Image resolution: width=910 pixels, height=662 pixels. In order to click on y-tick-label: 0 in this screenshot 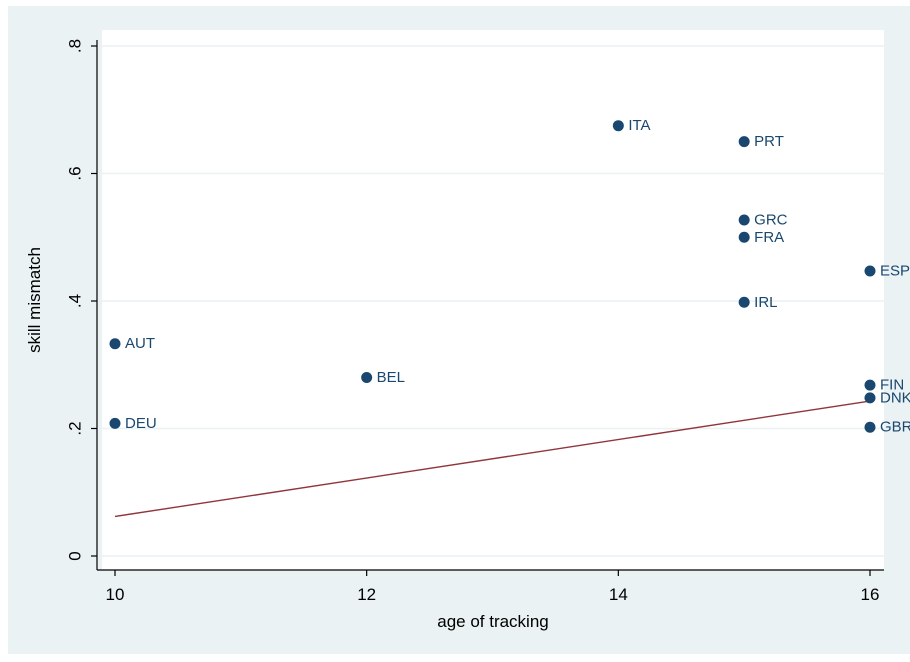, I will do `click(75, 555)`.